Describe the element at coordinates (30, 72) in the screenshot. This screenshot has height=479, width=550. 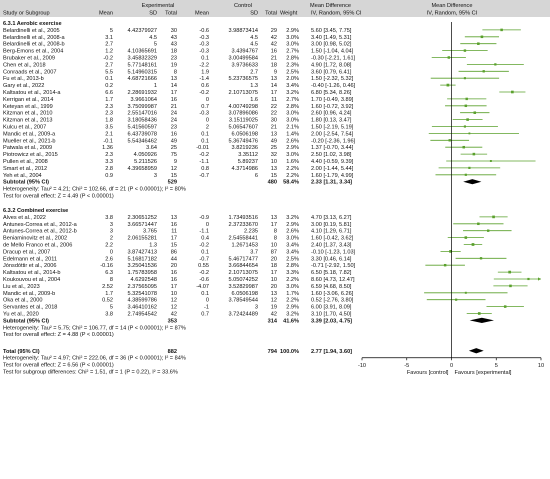
I see `study-name: Conraads et al., 2007` at that location.